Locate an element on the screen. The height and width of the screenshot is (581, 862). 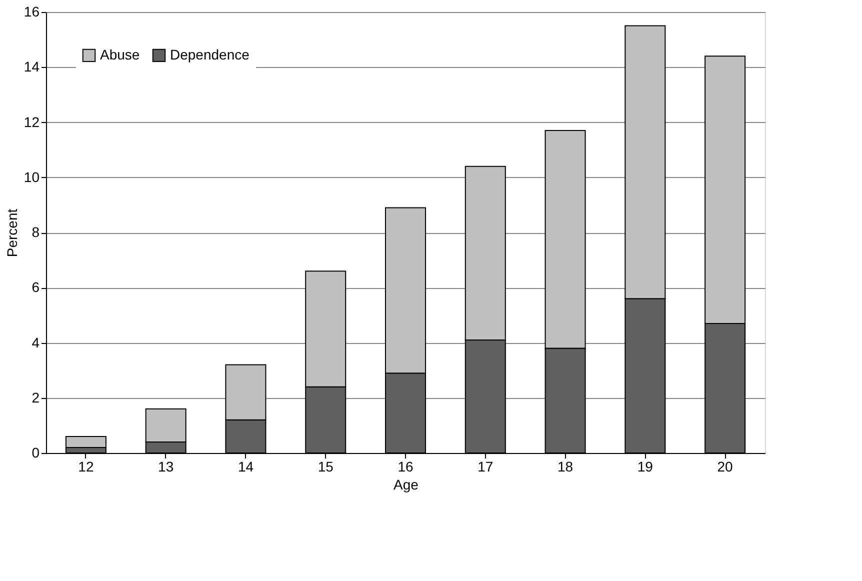
x-tick-label: 19 is located at coordinates (645, 466).